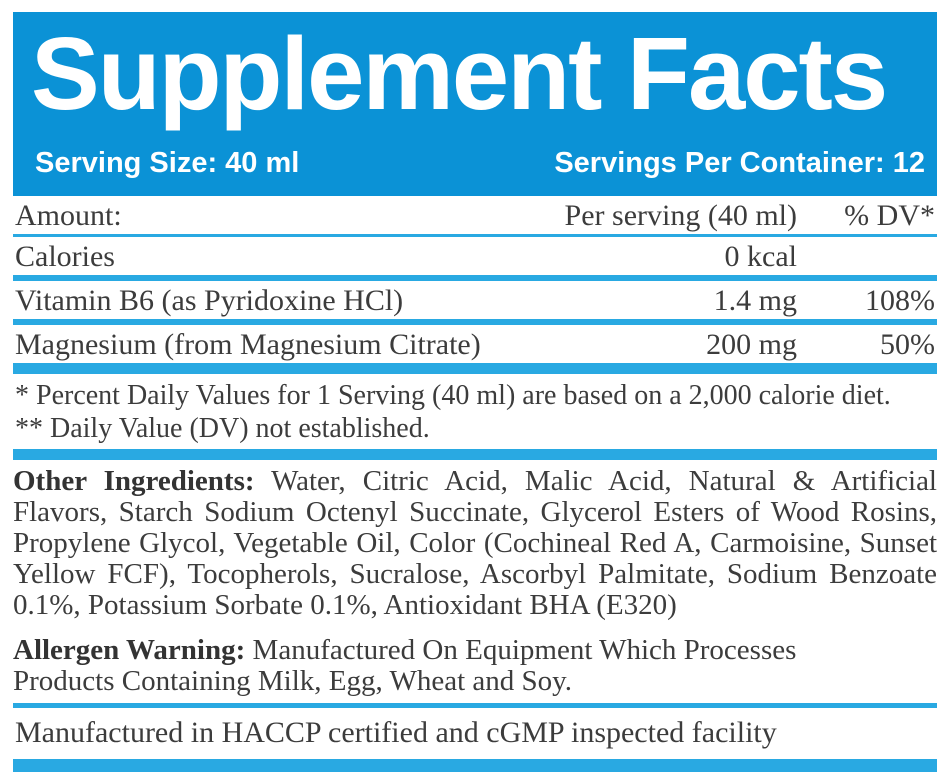 Image resolution: width=951 pixels, height=778 pixels. Describe the element at coordinates (222, 428) in the screenshot. I see `footnote-dv-not-established: ** Daily Value (DV) not established.` at that location.